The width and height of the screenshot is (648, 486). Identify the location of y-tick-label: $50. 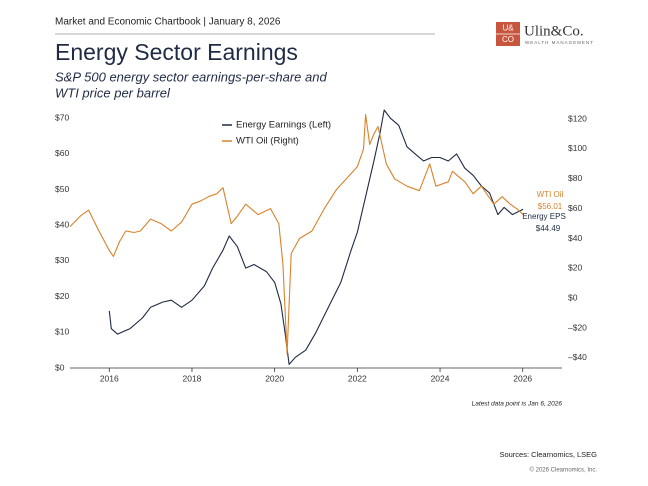
(62, 189).